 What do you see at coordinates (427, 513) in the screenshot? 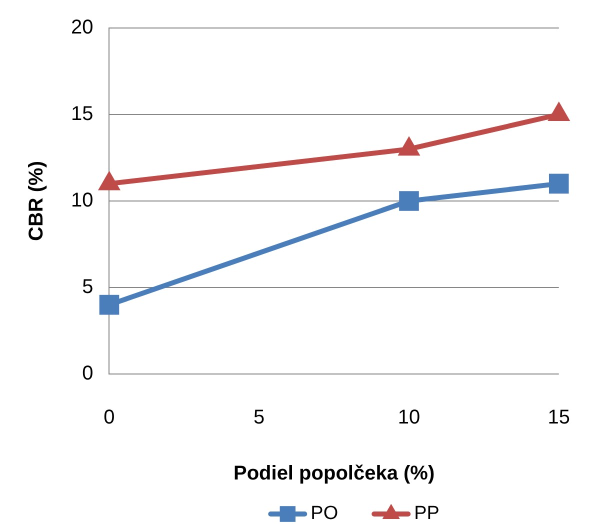
I see `legend-label: PP` at bounding box center [427, 513].